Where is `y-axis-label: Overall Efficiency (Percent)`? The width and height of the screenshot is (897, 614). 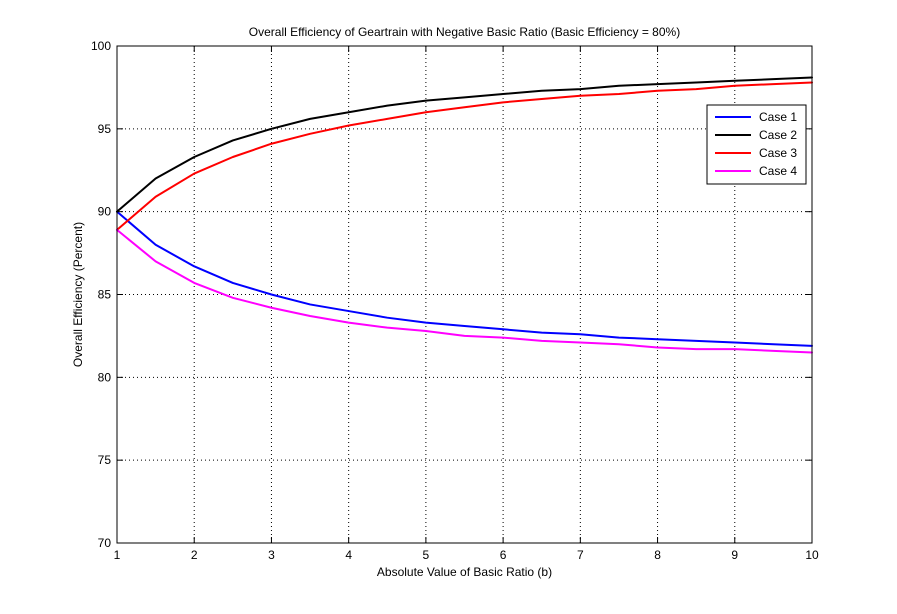
y-axis-label: Overall Efficiency (Percent) is located at coordinates (78, 294).